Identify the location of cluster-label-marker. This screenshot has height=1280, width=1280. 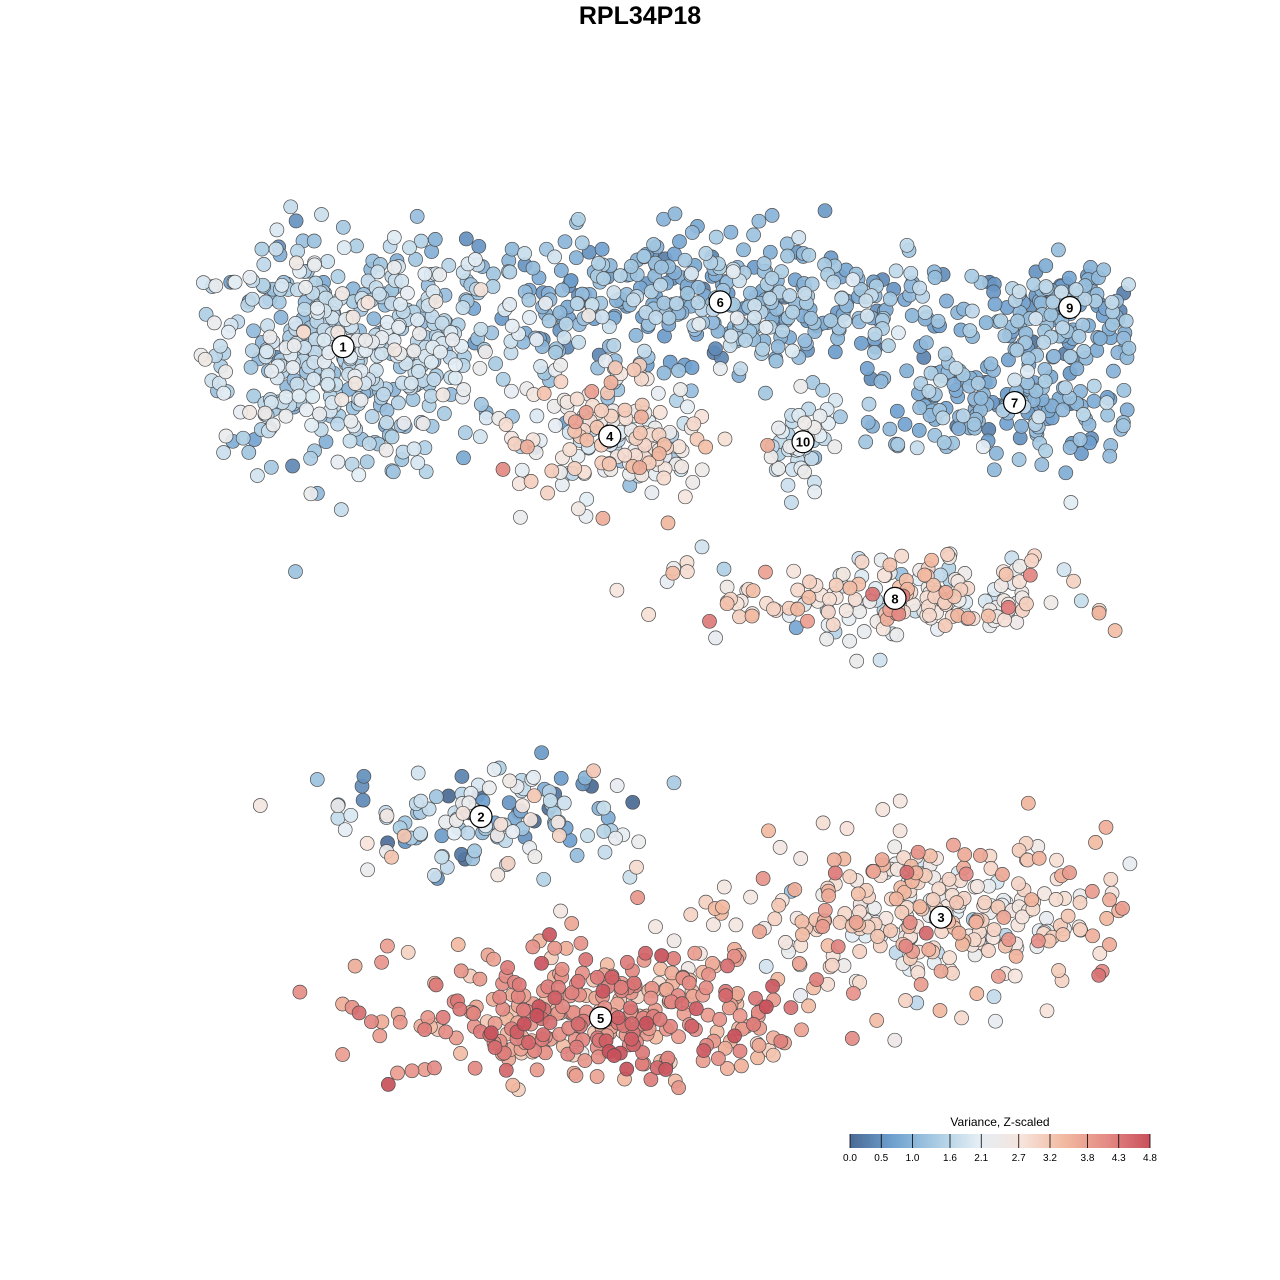
(343, 347).